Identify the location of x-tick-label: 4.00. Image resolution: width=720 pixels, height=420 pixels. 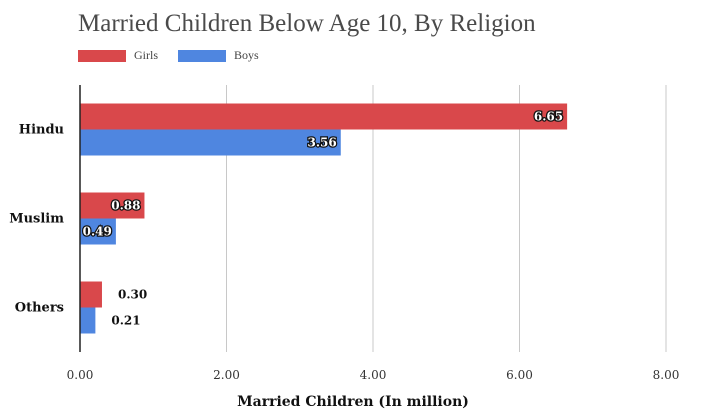
(373, 375).